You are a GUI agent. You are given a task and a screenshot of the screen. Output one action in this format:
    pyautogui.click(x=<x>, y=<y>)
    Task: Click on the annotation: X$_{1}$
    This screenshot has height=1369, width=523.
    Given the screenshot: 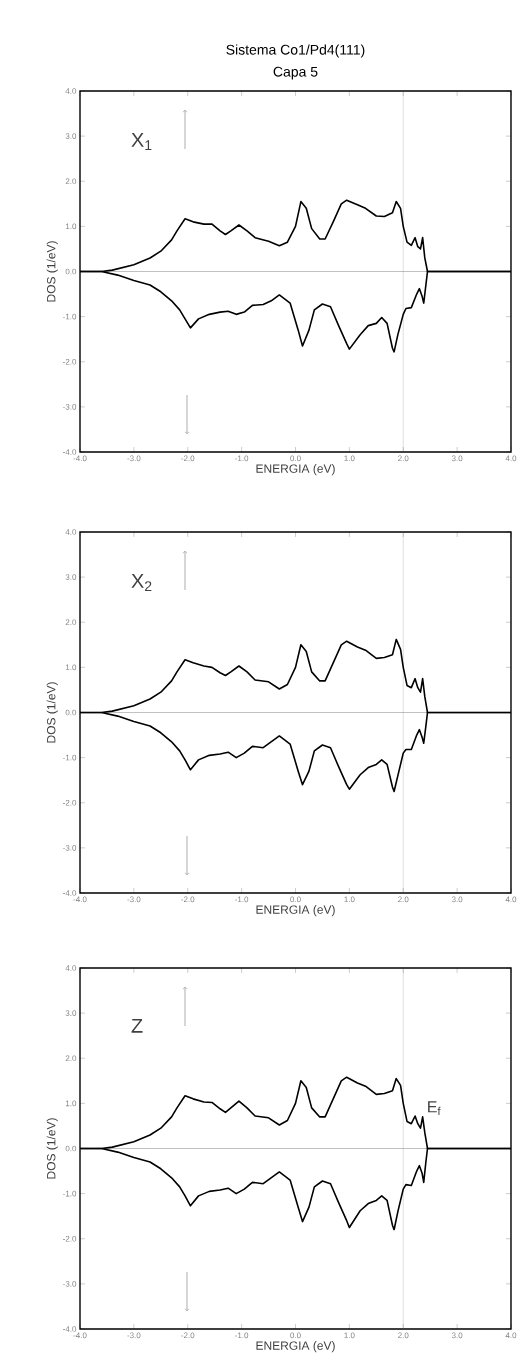 What is the action you would take?
    pyautogui.click(x=141, y=141)
    